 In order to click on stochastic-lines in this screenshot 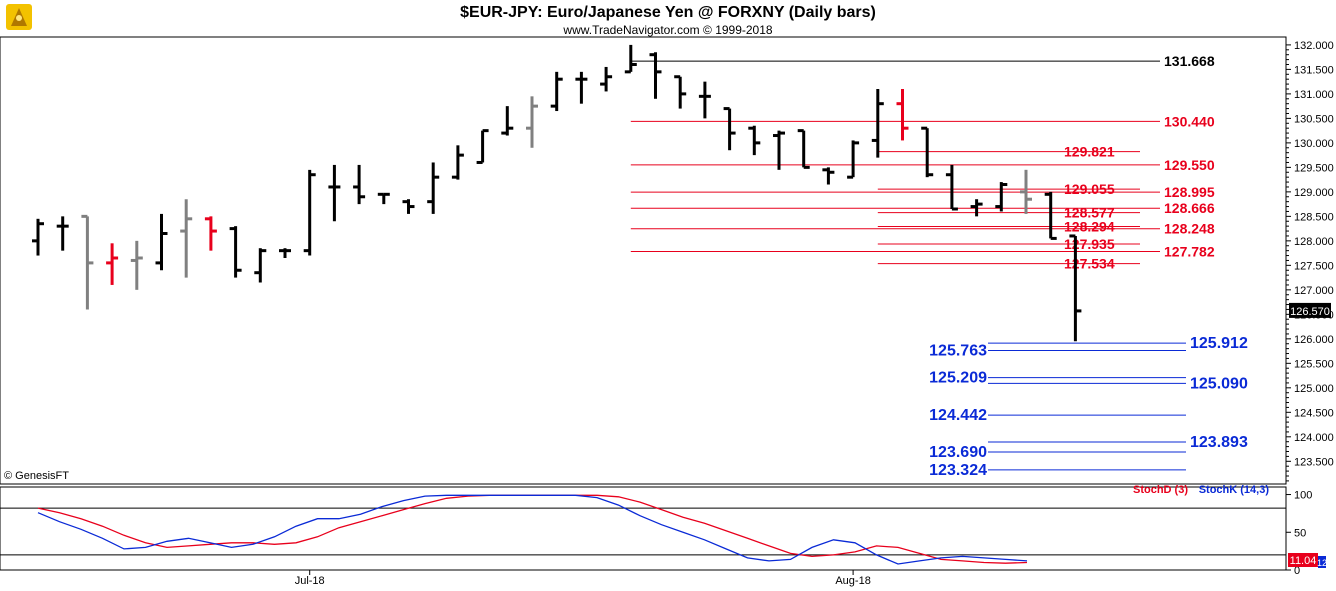, I will do `click(532, 529)`.